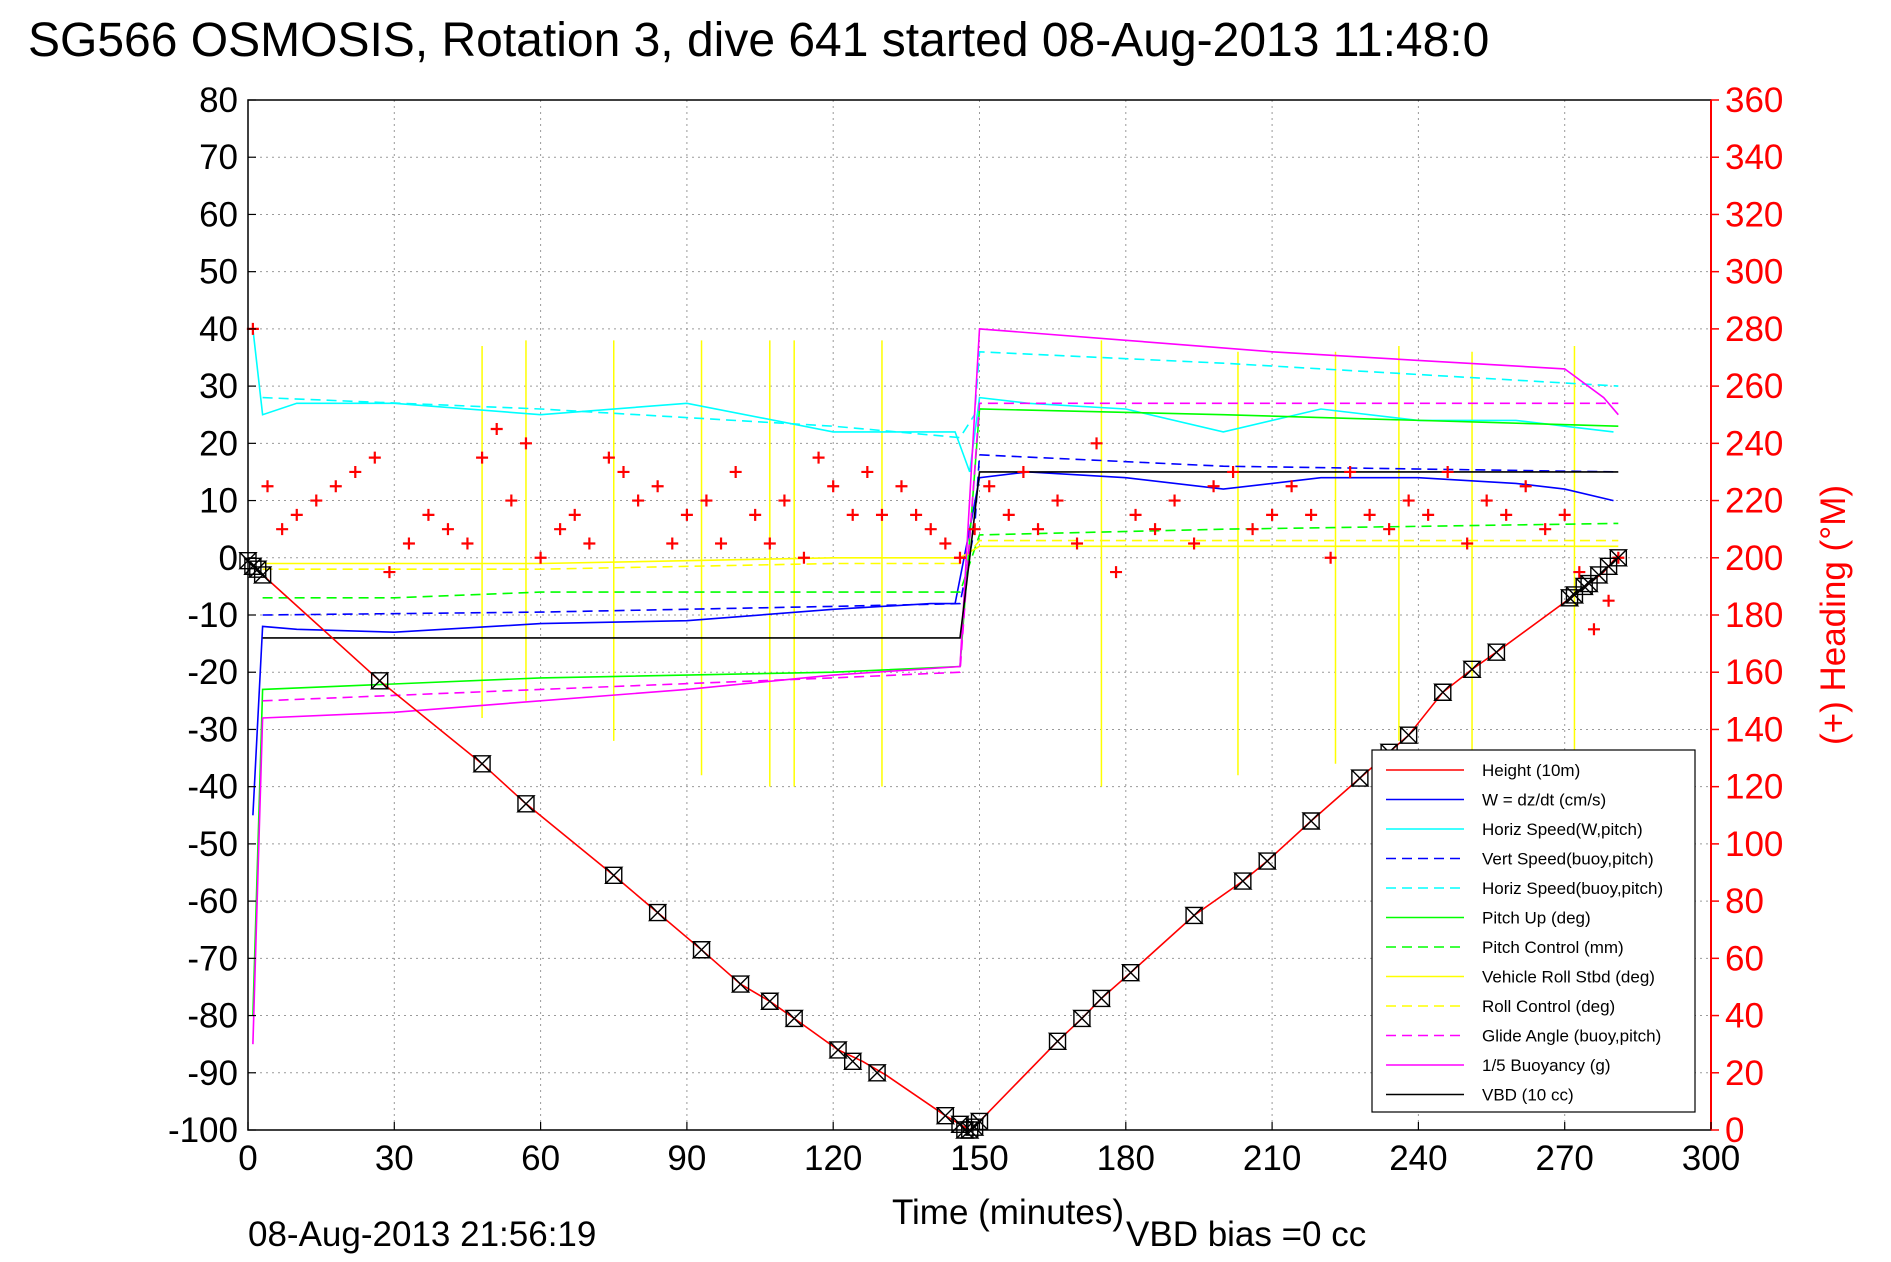 The height and width of the screenshot is (1262, 1891). Describe the element at coordinates (1754, 844) in the screenshot. I see `y-right-tick-label: 100` at that location.